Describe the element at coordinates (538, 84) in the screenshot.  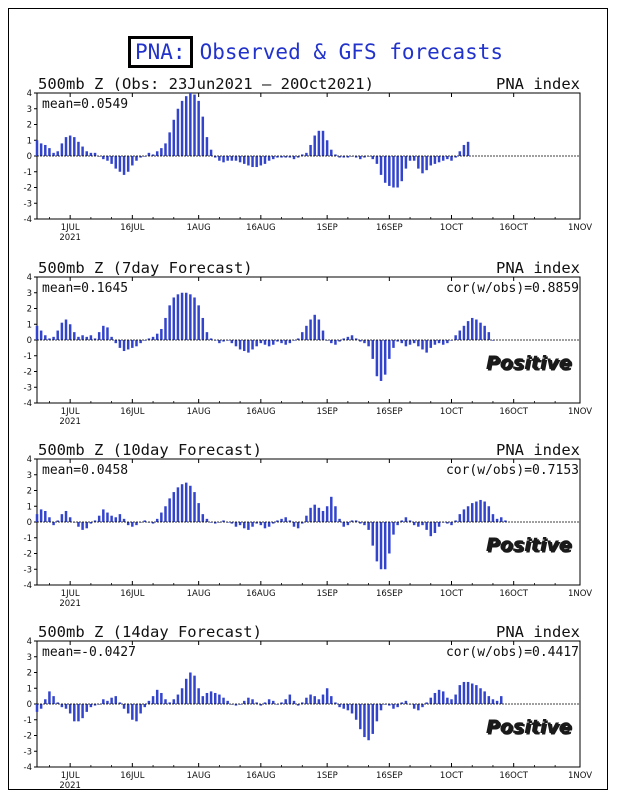
I see `panel-index-label: PNA index` at that location.